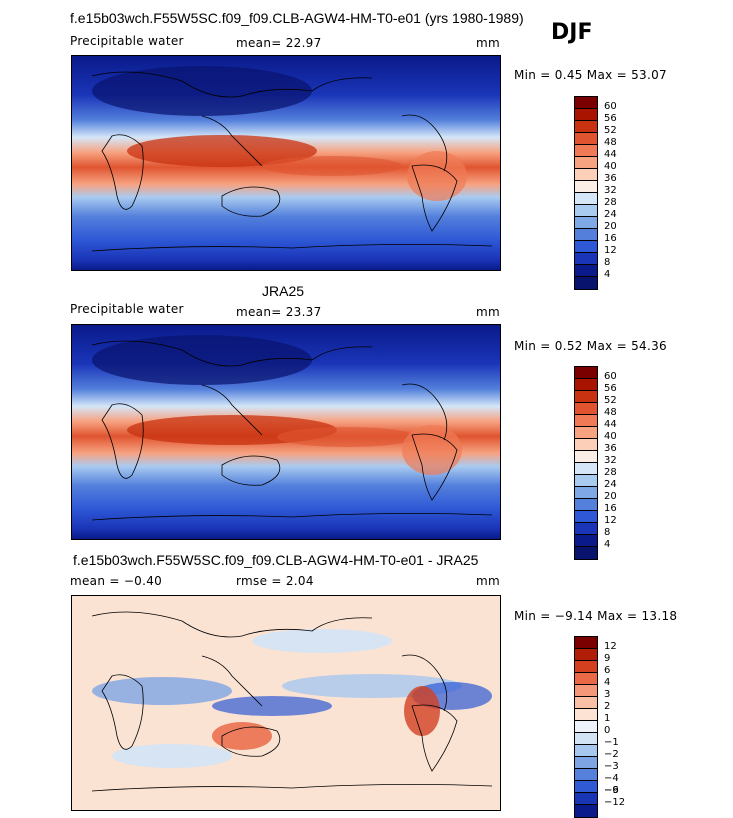 The height and width of the screenshot is (818, 733). What do you see at coordinates (283, 291) in the screenshot?
I see `panel2-label: JRA25` at bounding box center [283, 291].